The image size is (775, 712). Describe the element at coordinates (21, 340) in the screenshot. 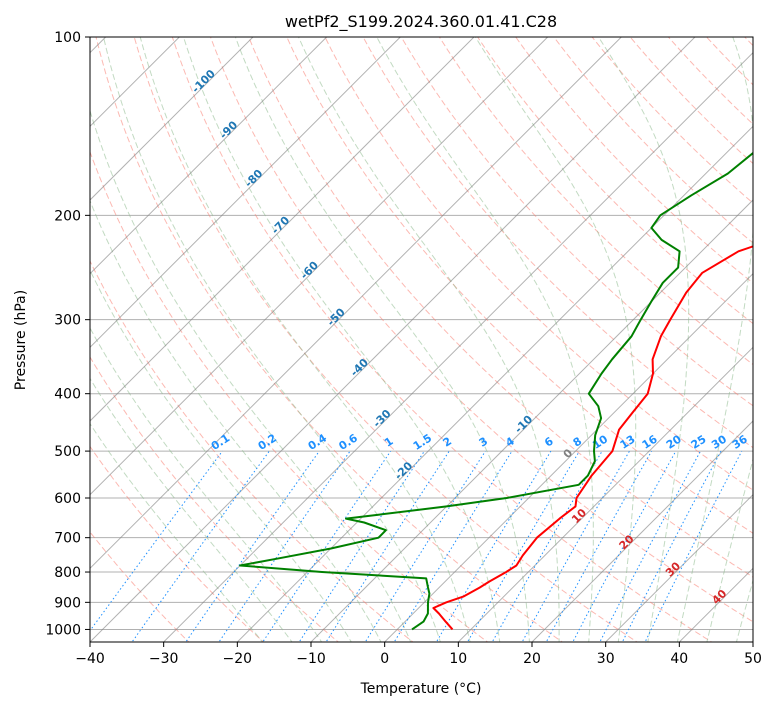

I see `y-axis-label: Pressure (hPa)` at that location.